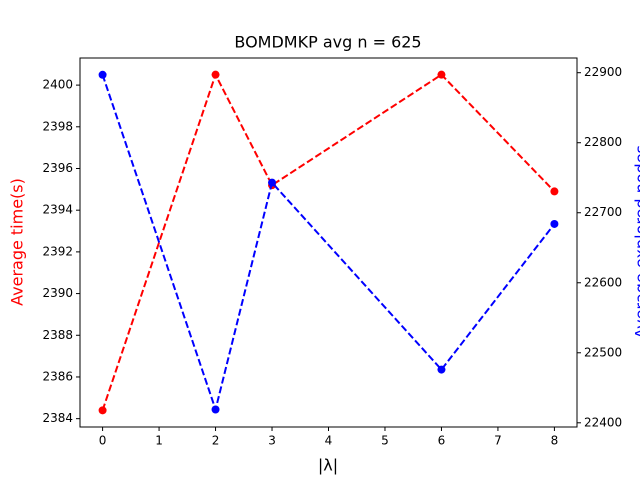  Describe the element at coordinates (57, 418) in the screenshot. I see `y-tick-label: 2384` at that location.